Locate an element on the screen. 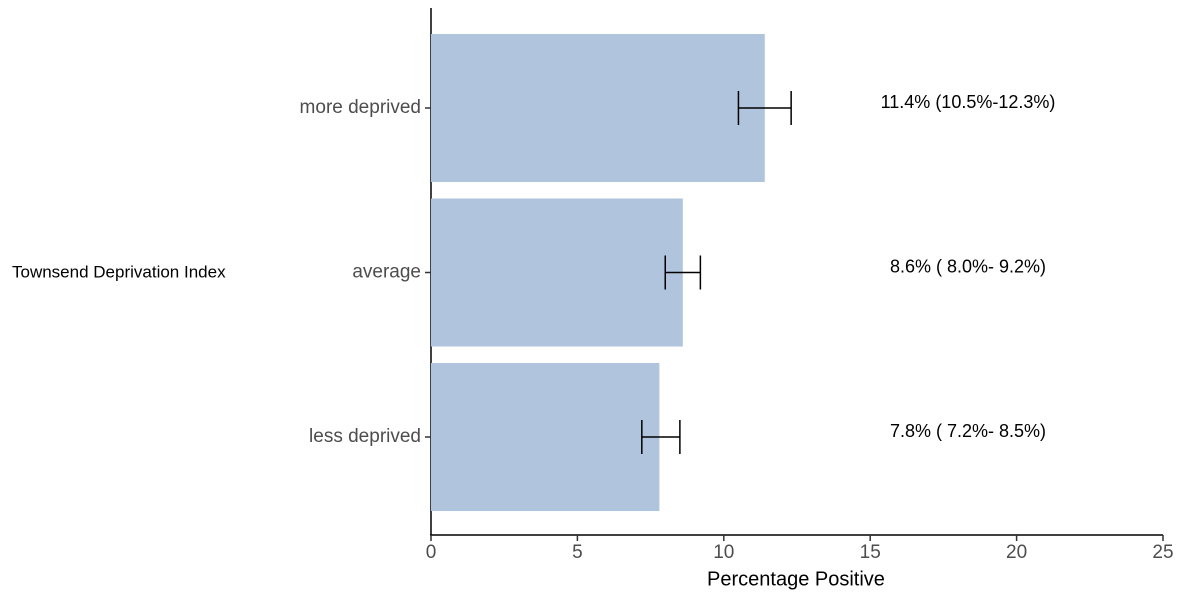  x-tick-label: 20 is located at coordinates (1016, 552).